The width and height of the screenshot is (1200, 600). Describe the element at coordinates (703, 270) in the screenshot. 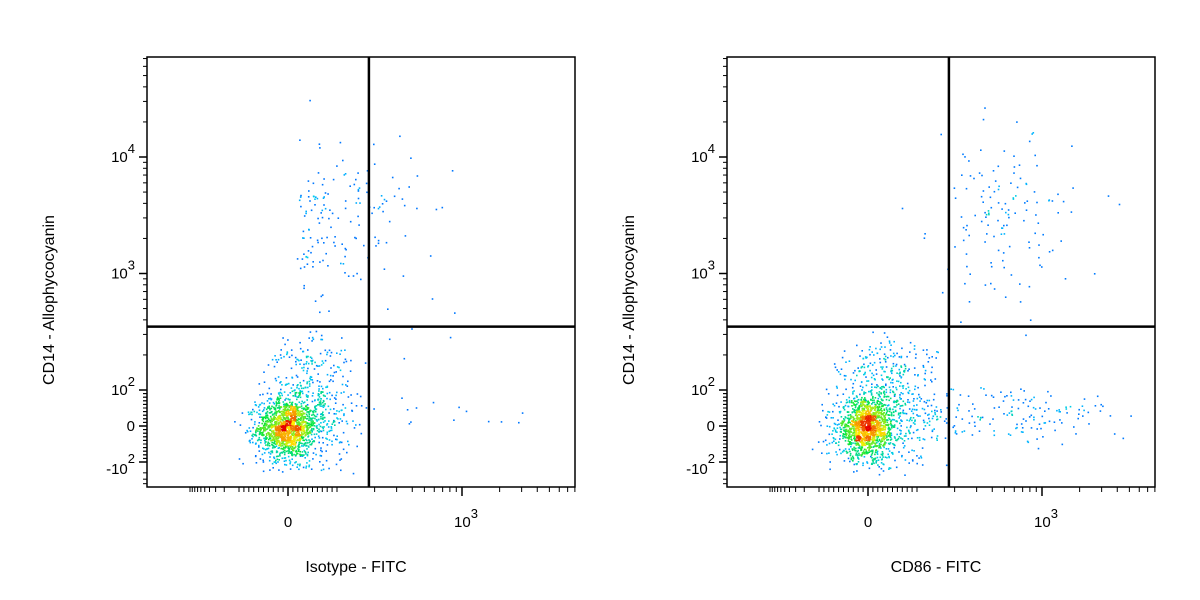

I see `y-tick-label: 103` at that location.